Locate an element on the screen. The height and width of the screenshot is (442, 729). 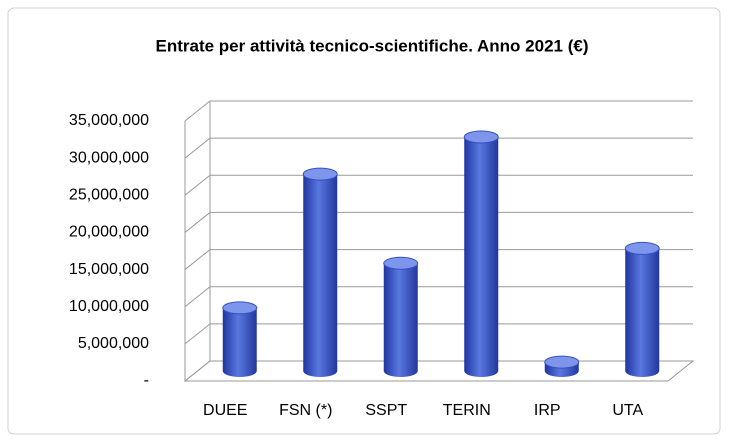
x-tick-label: DUEE is located at coordinates (225, 410).